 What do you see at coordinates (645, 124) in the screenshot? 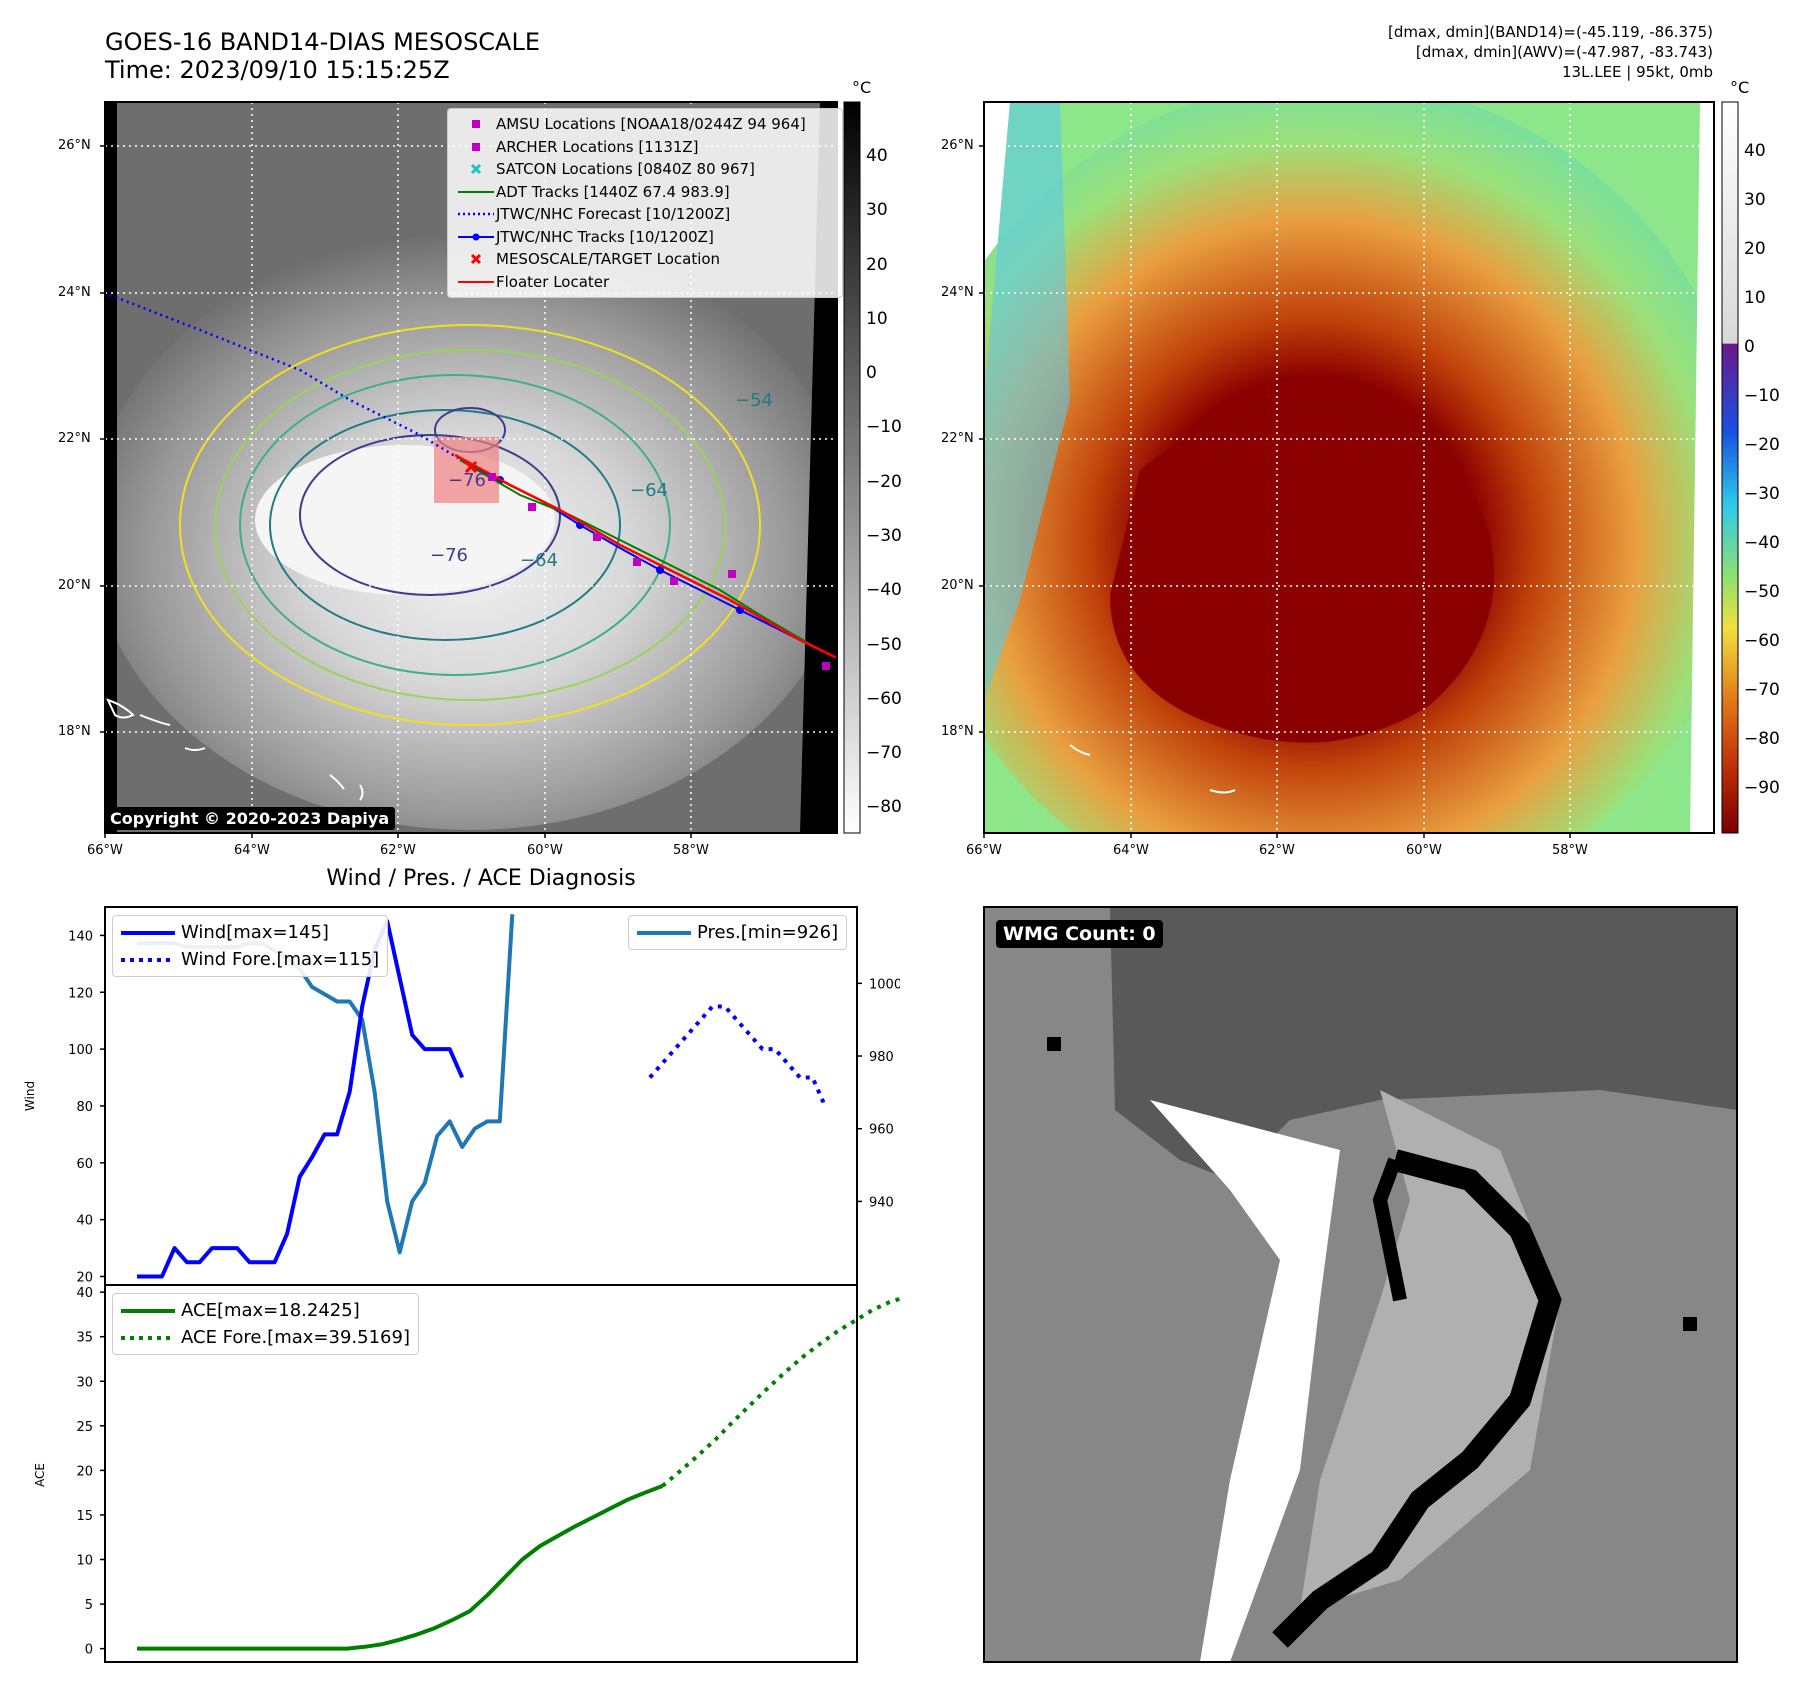
I see `legend-item: AMSU Locations [NOAA18/0244Z 94 964]` at bounding box center [645, 124].